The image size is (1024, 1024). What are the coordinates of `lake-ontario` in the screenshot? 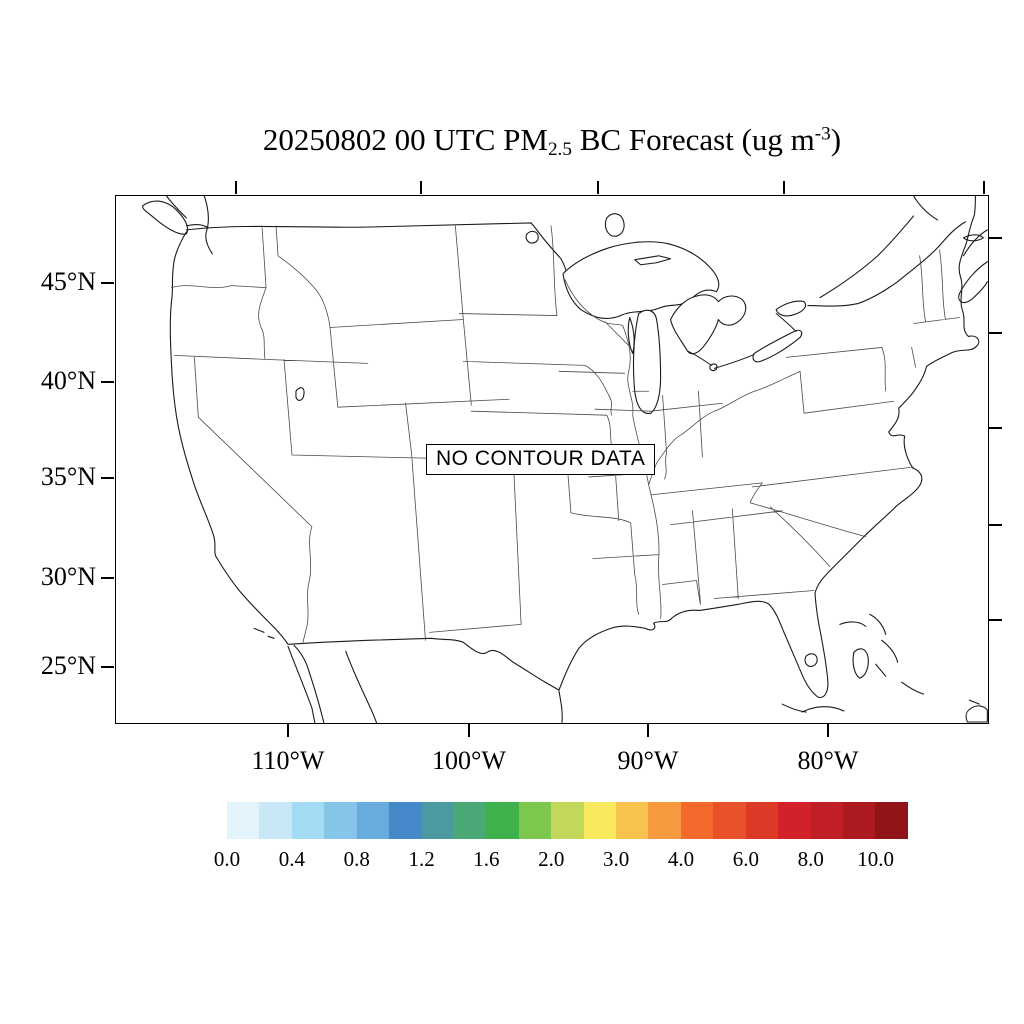 It's located at (791, 308).